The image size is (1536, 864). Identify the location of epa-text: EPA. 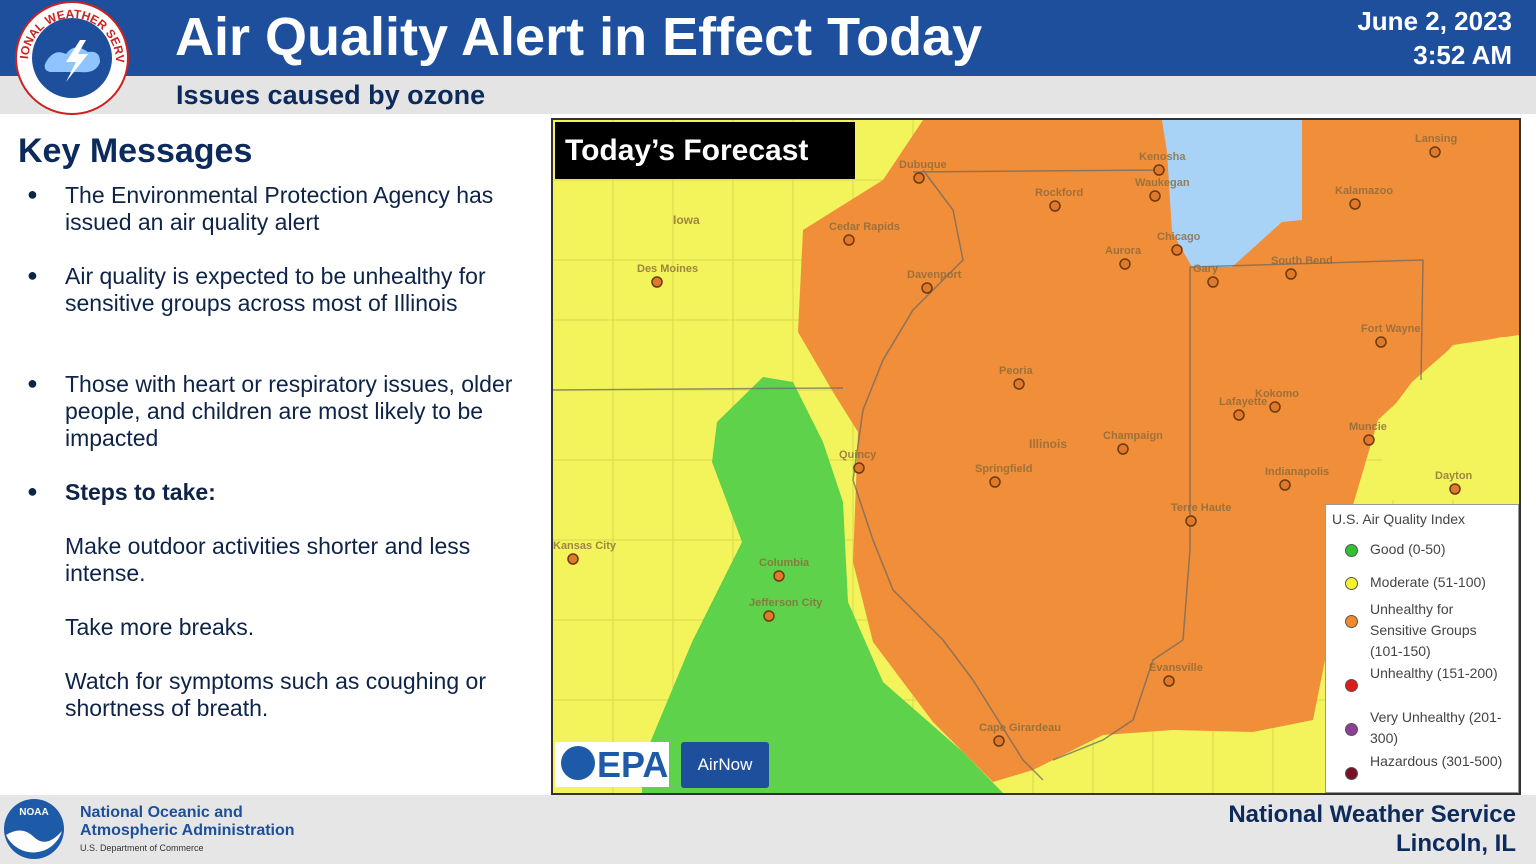
(633, 764).